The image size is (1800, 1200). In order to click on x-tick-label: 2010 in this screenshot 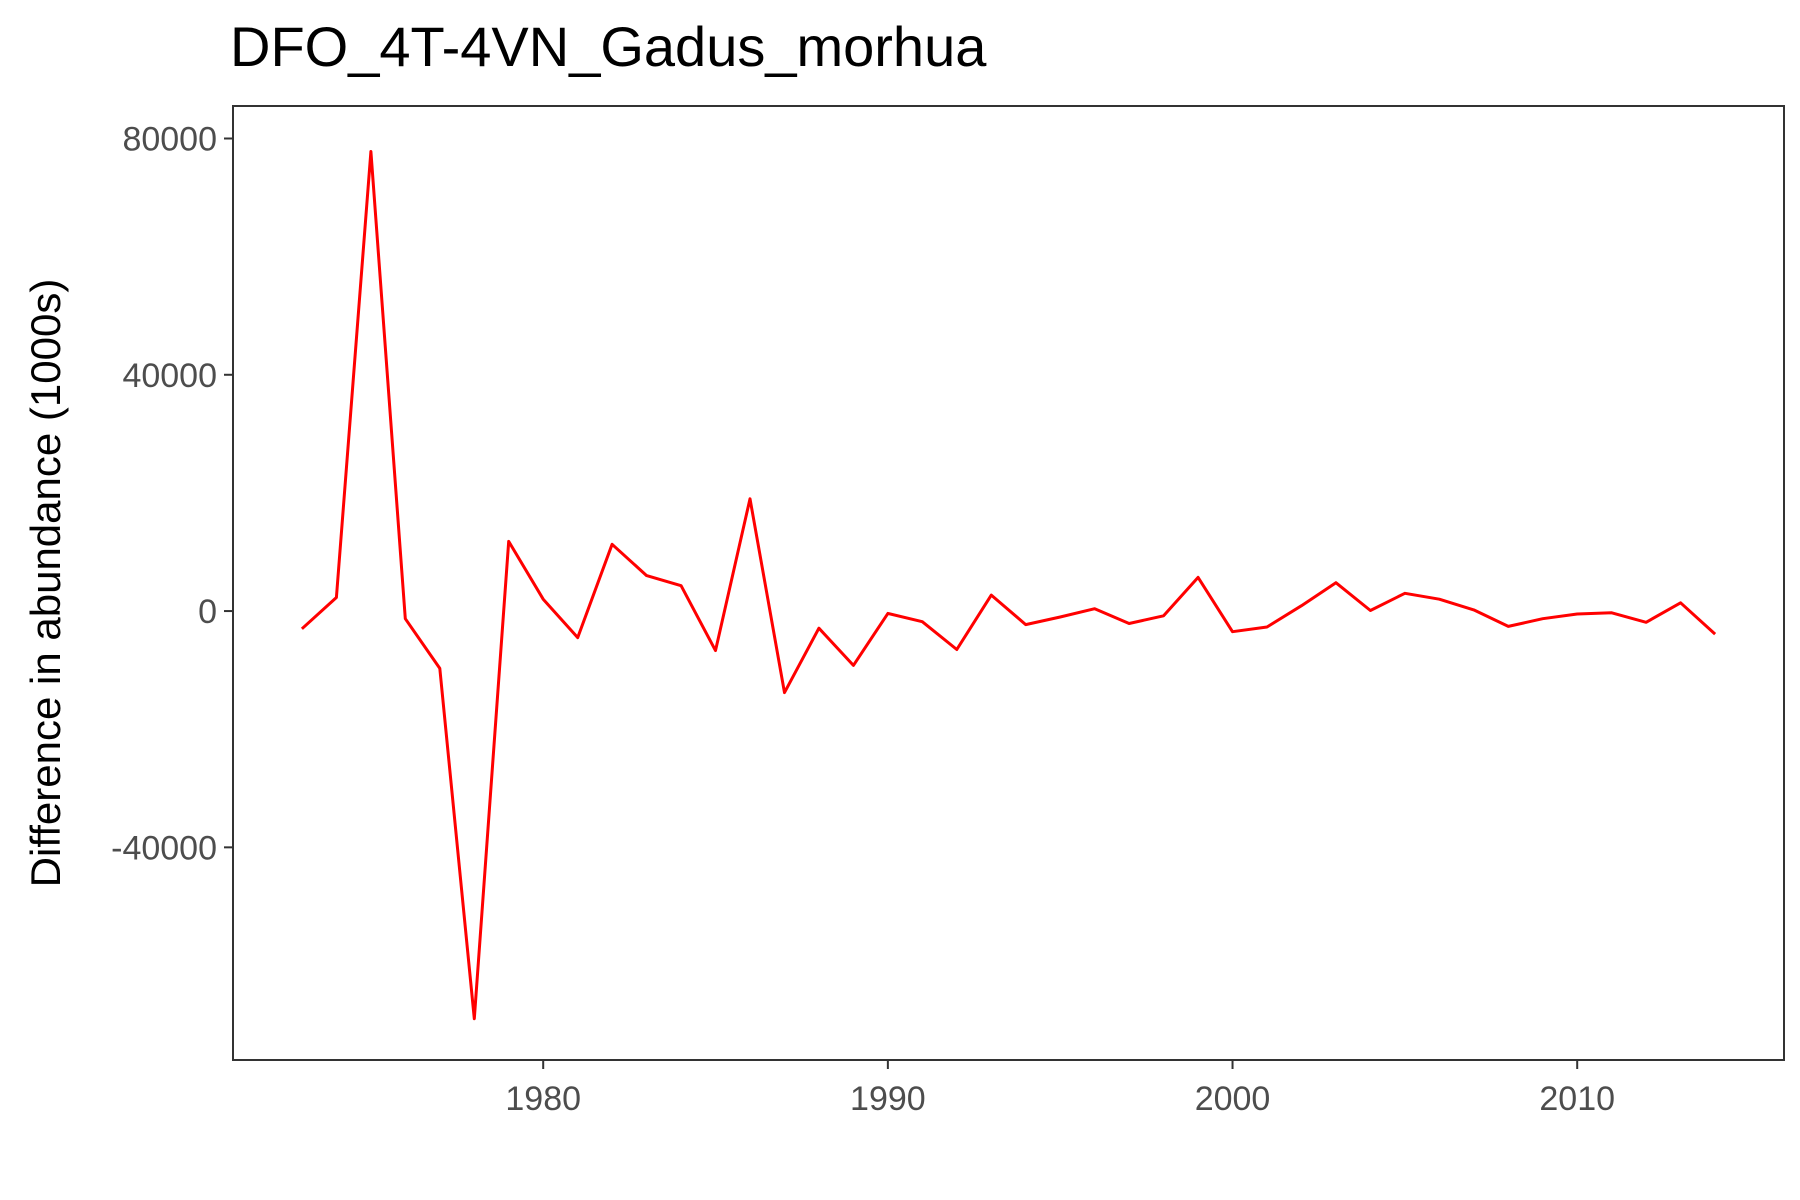, I will do `click(1577, 1099)`.